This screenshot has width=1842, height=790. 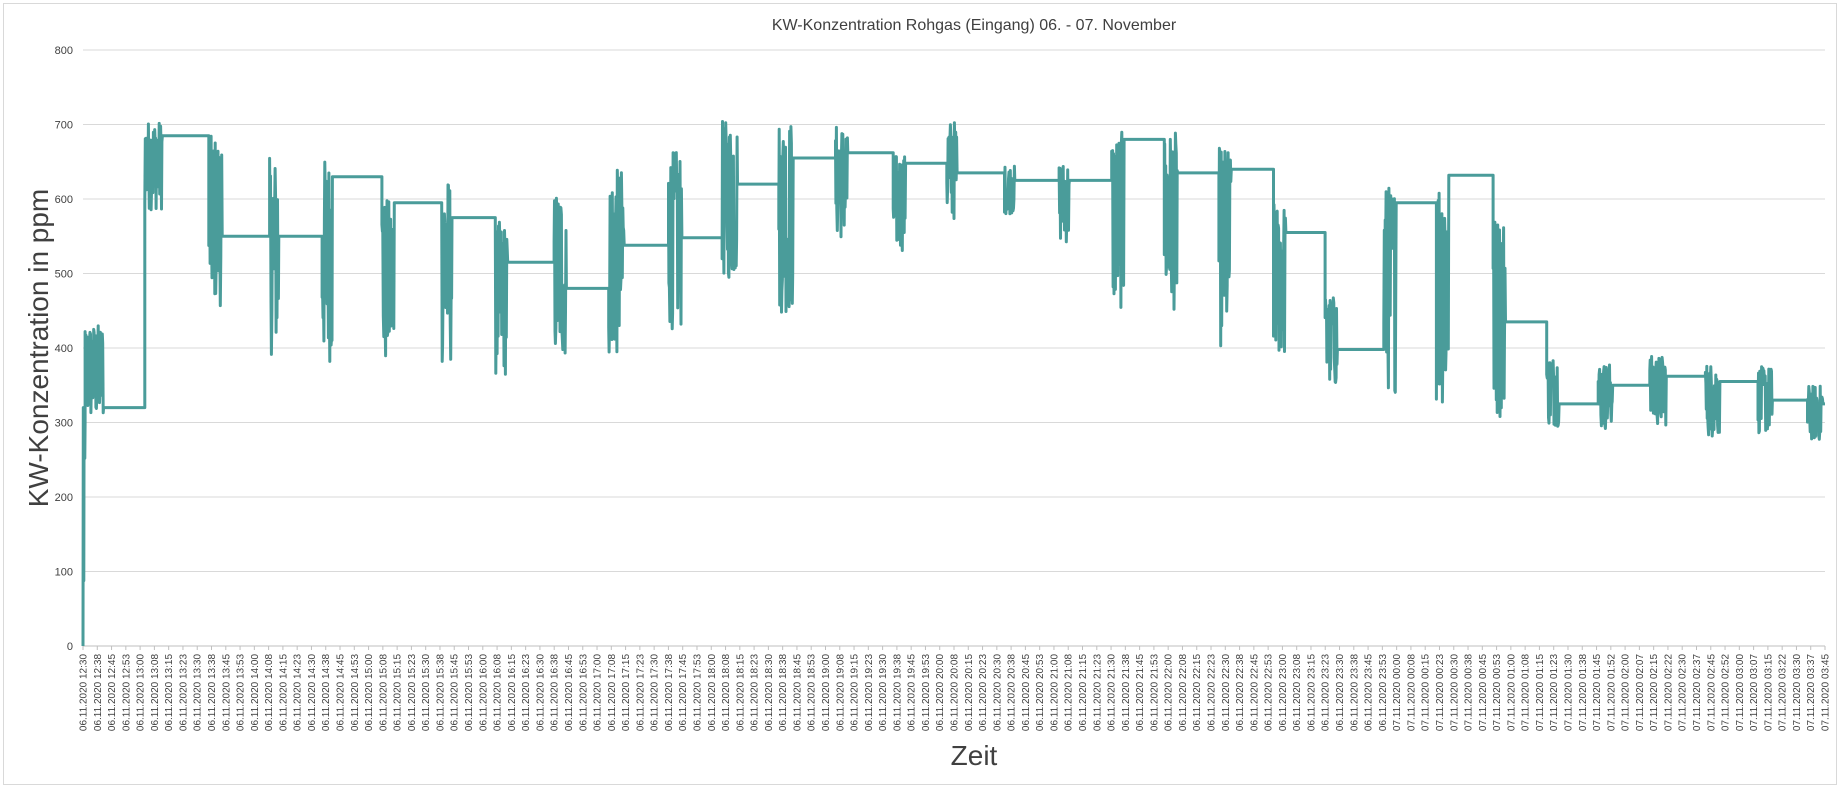 I want to click on x-tick-label: 07.11.2020 02:30, so click(x=1683, y=693).